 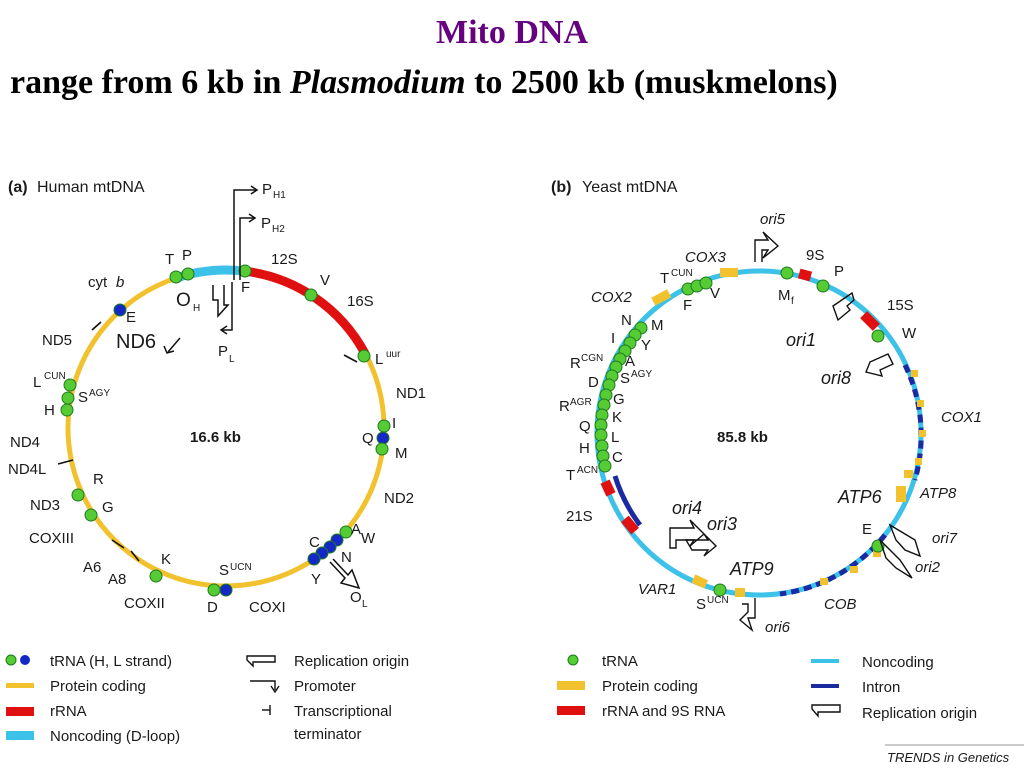 I want to click on trna-lcun-dot, so click(x=70, y=385).